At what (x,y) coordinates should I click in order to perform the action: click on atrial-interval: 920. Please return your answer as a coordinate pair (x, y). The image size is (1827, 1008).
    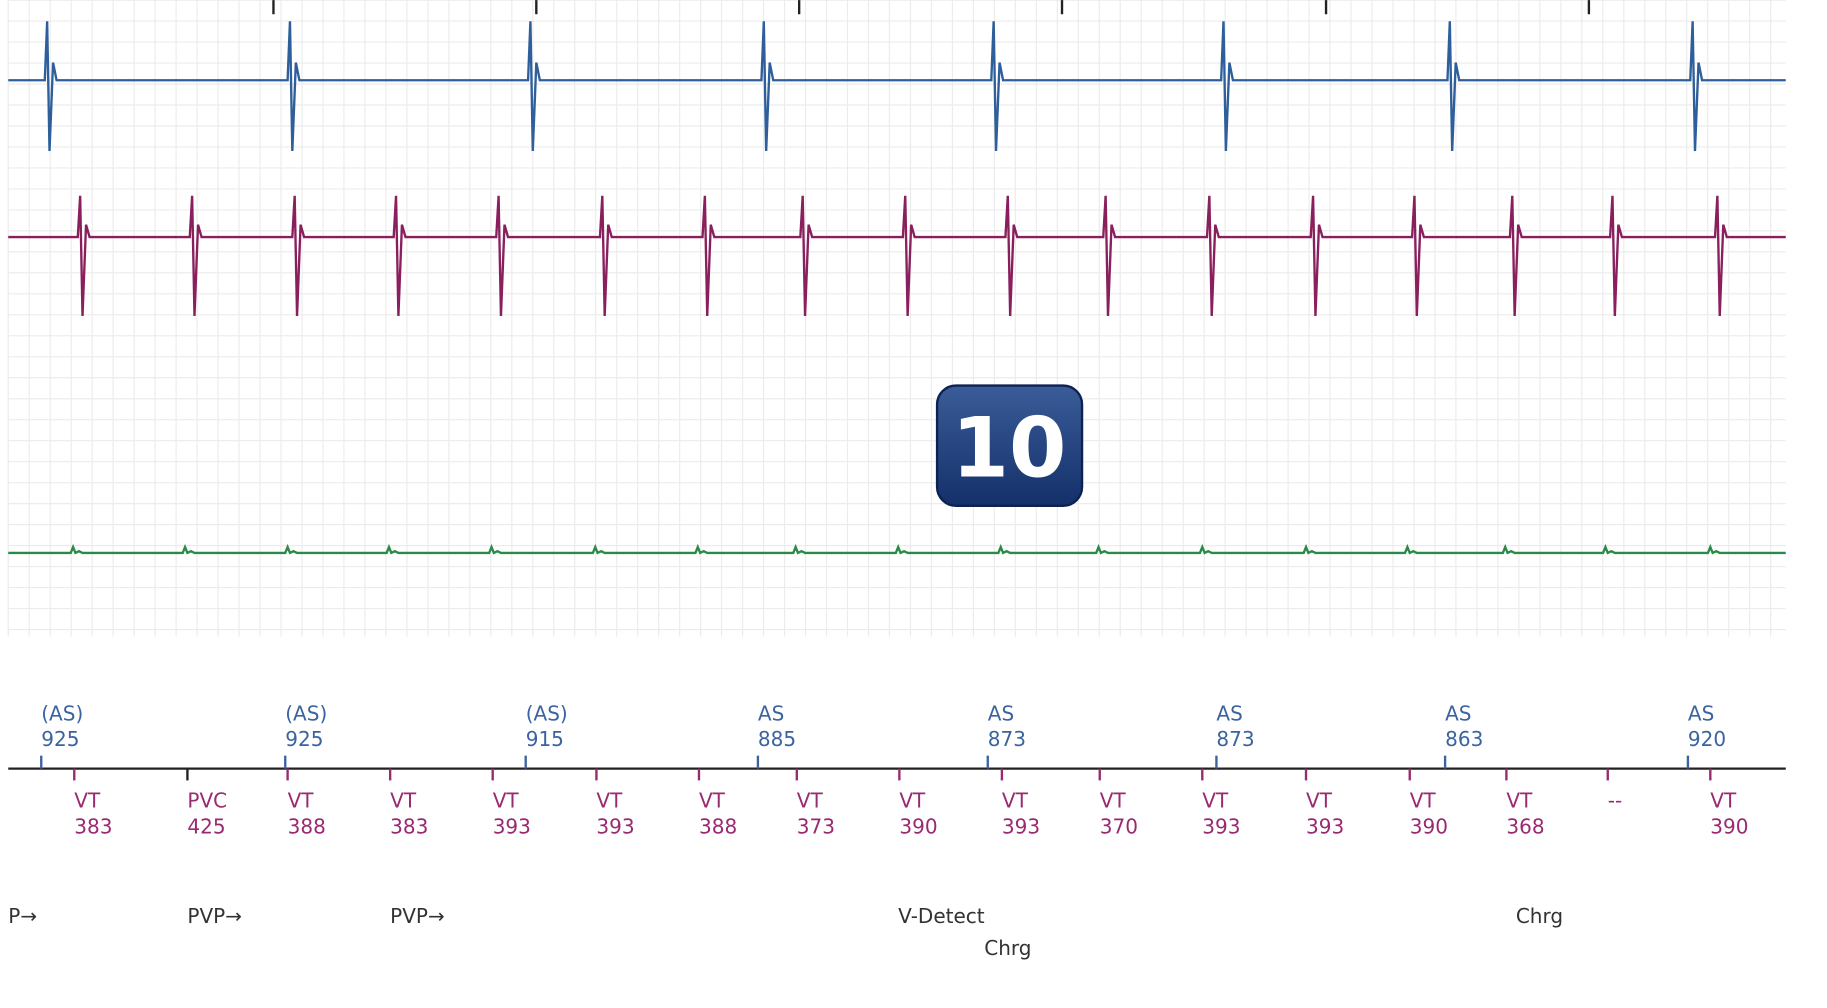
    Looking at the image, I should click on (1707, 739).